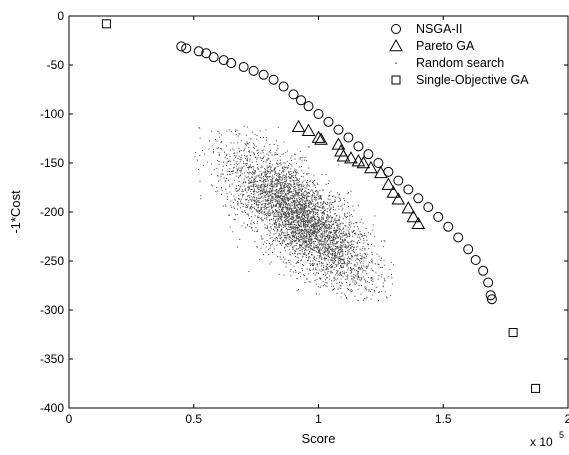 The image size is (569, 455). Describe the element at coordinates (418, 223) in the screenshot. I see `pareto-ga-point` at that location.